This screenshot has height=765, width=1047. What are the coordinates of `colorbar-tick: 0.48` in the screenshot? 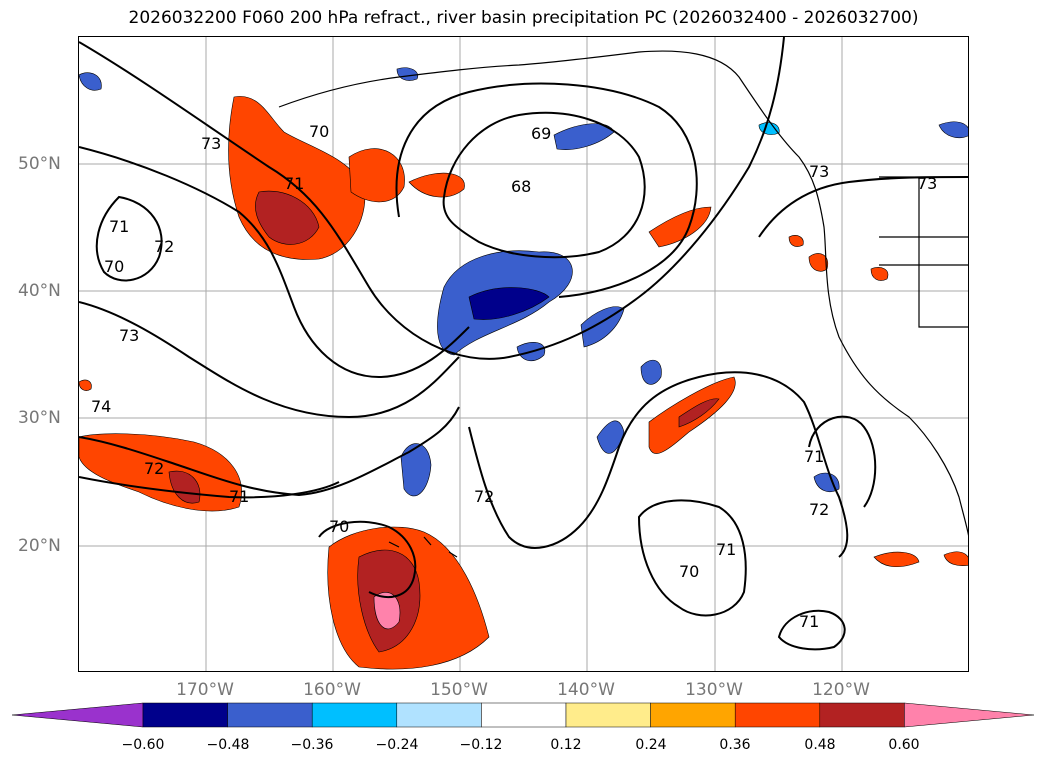 It's located at (820, 745).